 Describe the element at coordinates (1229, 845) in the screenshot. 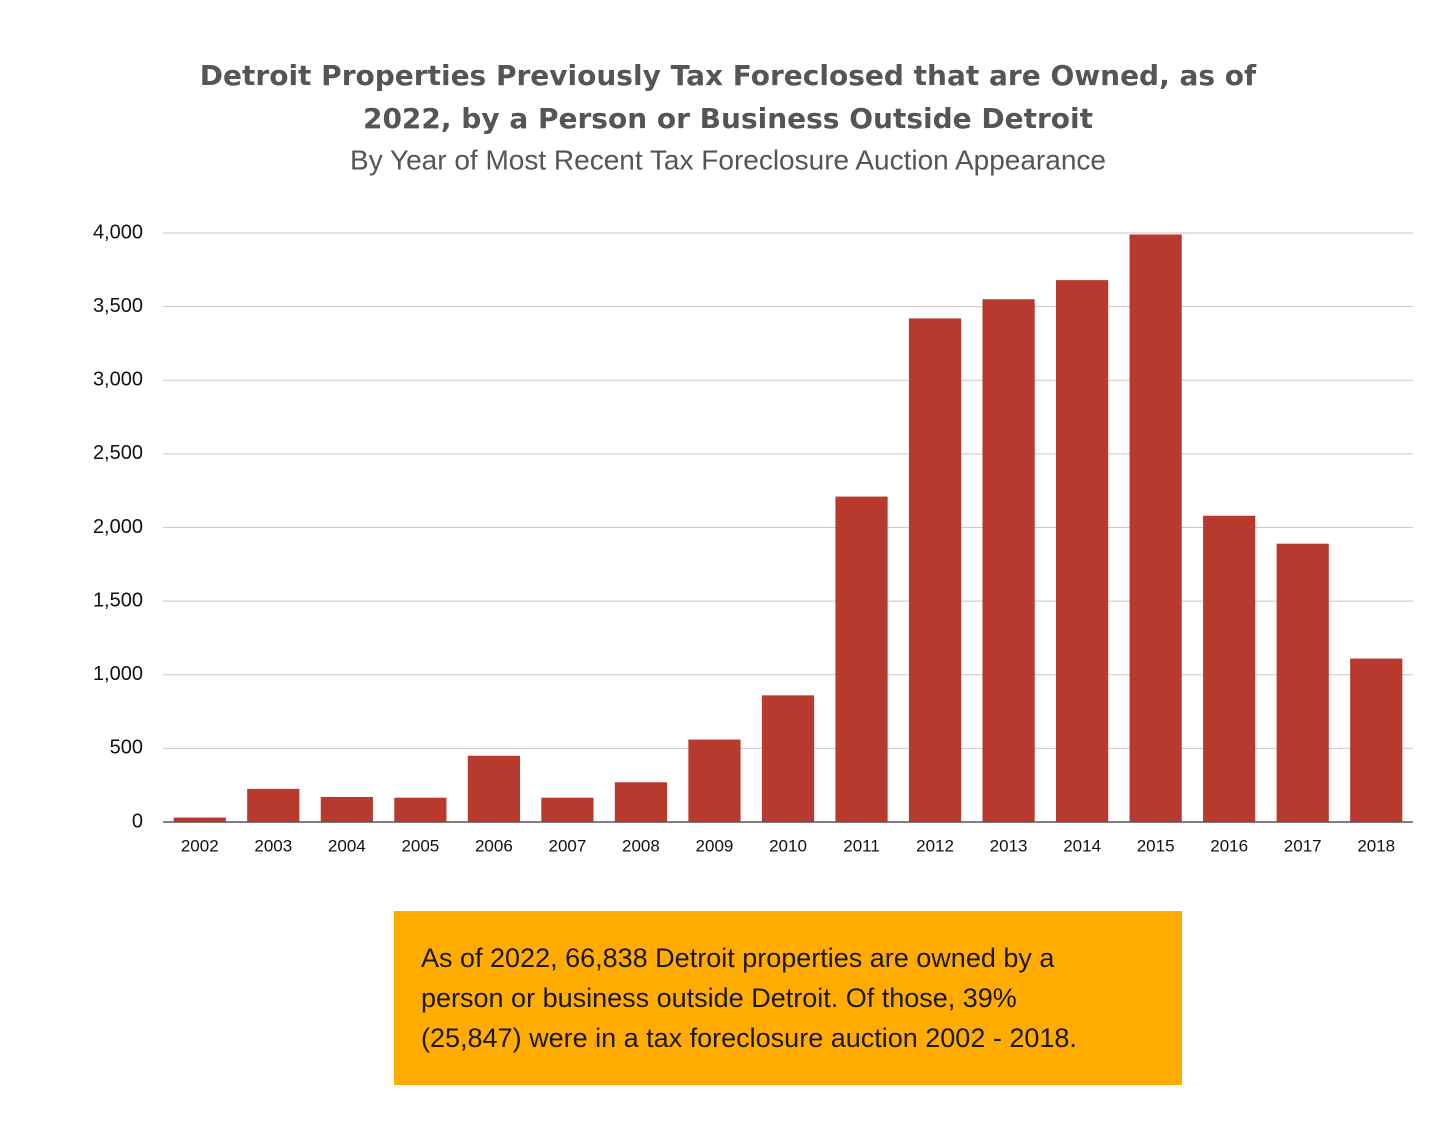

I see `x-tick-label: 2016` at that location.